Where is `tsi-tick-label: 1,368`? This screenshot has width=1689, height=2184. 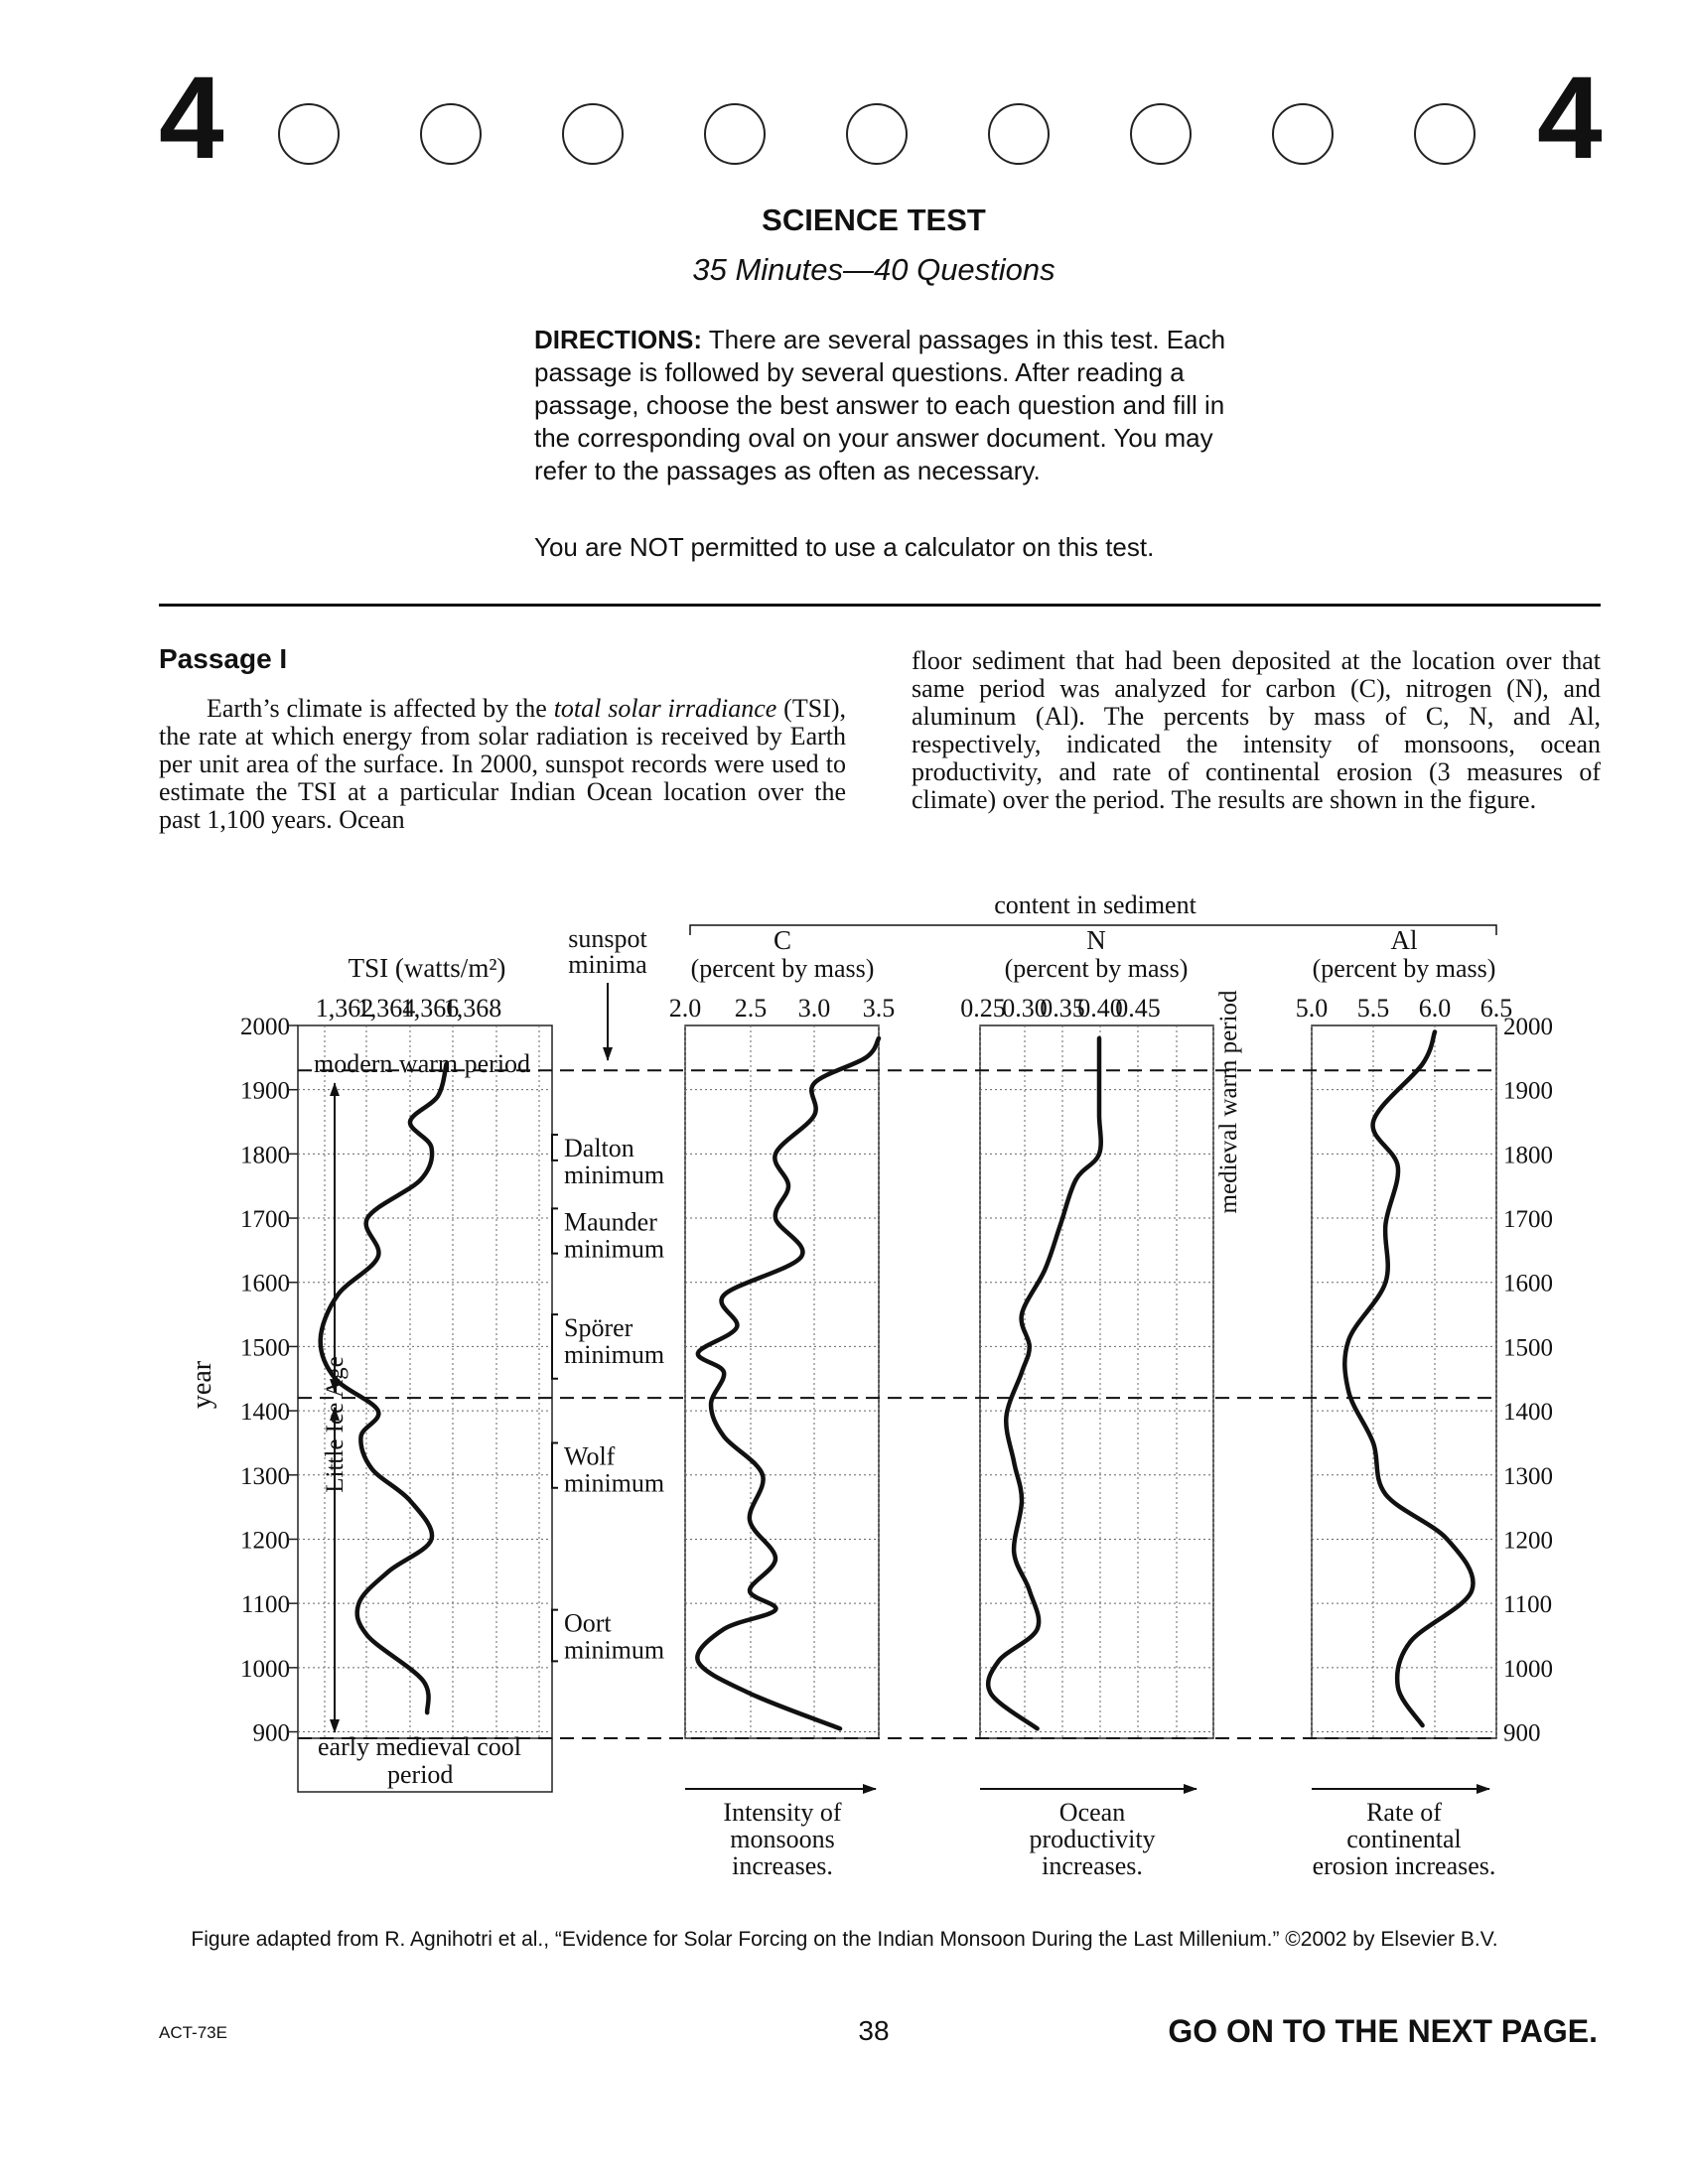 tsi-tick-label: 1,368 is located at coordinates (473, 1008).